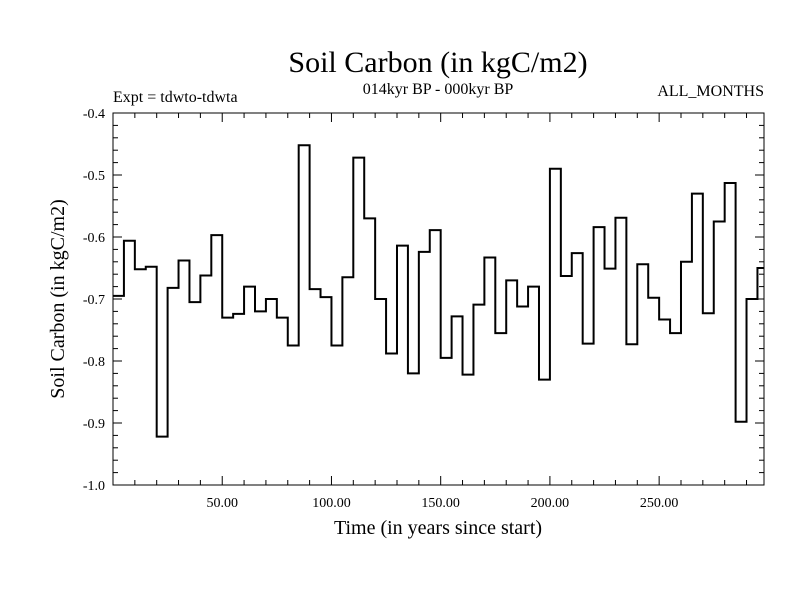 The height and width of the screenshot is (600, 800). Describe the element at coordinates (438, 89) in the screenshot. I see `chart-subtitle: 014kyr BP - 000kyr BP` at that location.